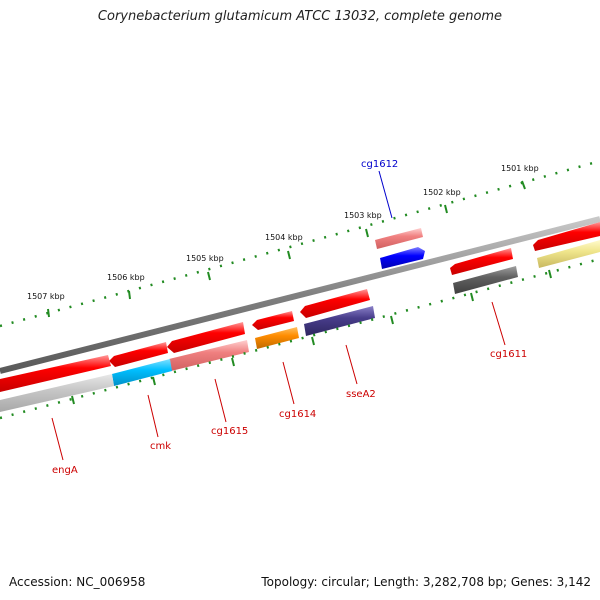  I want to click on gene-far-right-upper, so click(566, 236).